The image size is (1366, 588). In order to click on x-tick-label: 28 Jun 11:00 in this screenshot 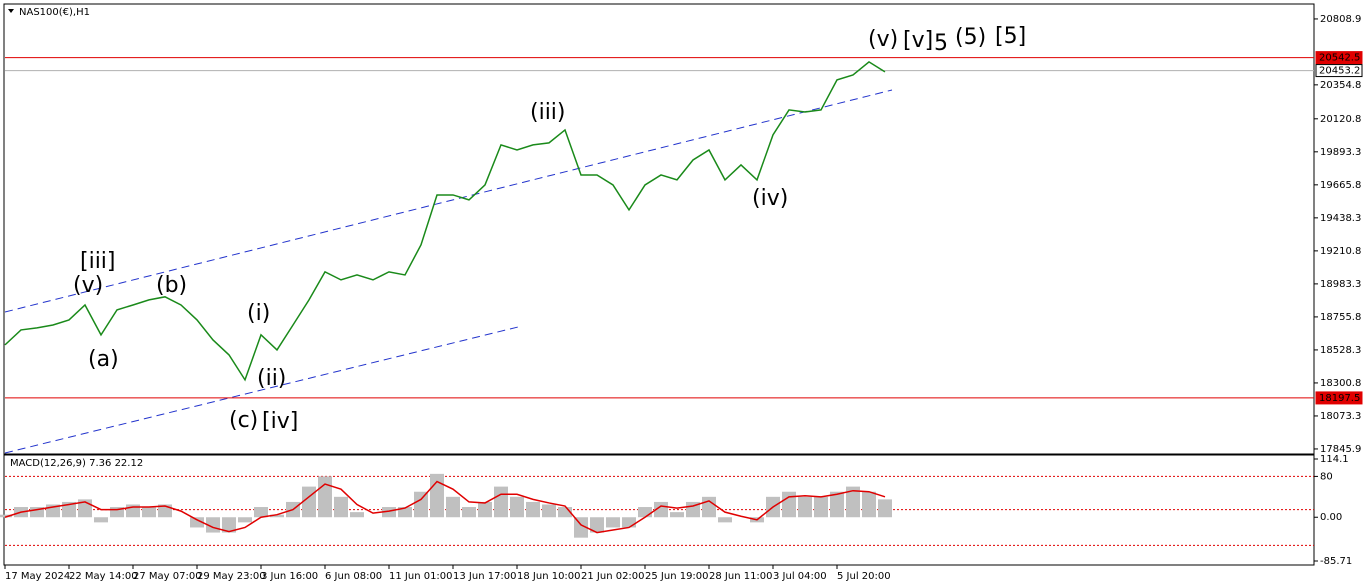, I will do `click(741, 576)`.